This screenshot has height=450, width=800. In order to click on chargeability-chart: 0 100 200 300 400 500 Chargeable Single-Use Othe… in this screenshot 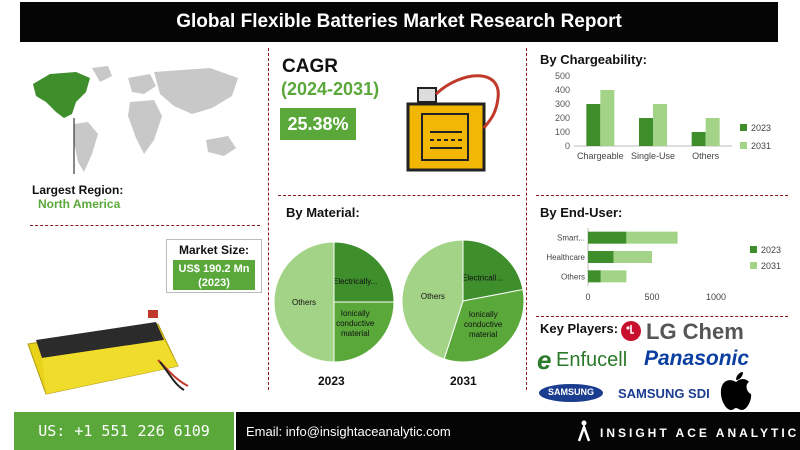, I will do `click(663, 116)`.